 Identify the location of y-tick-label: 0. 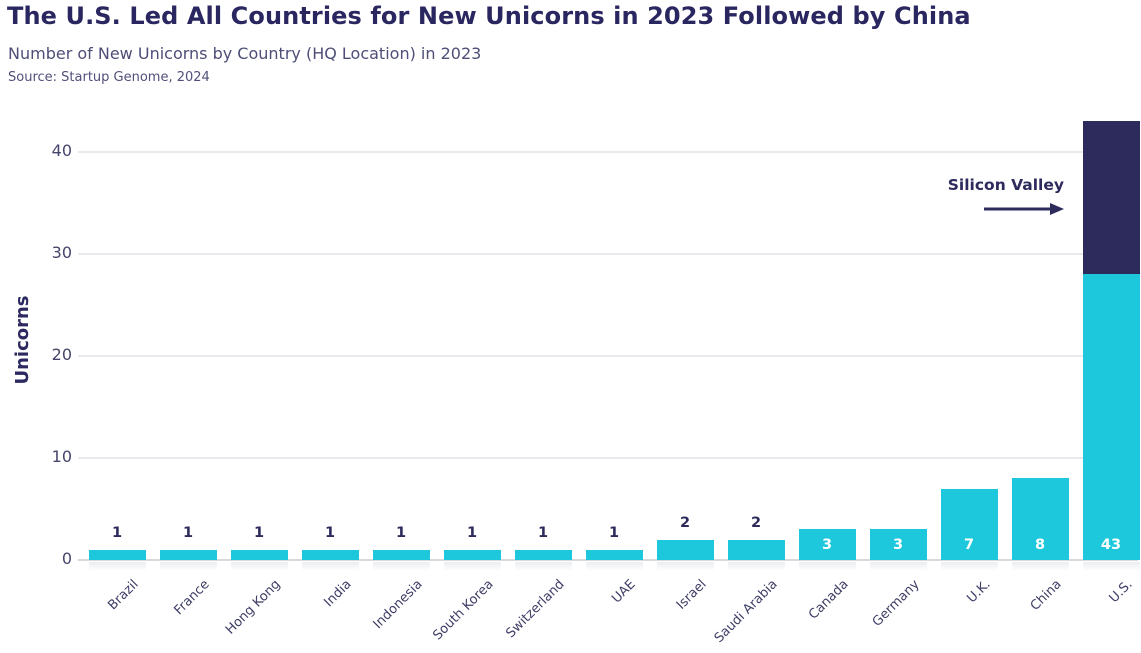
(66, 558).